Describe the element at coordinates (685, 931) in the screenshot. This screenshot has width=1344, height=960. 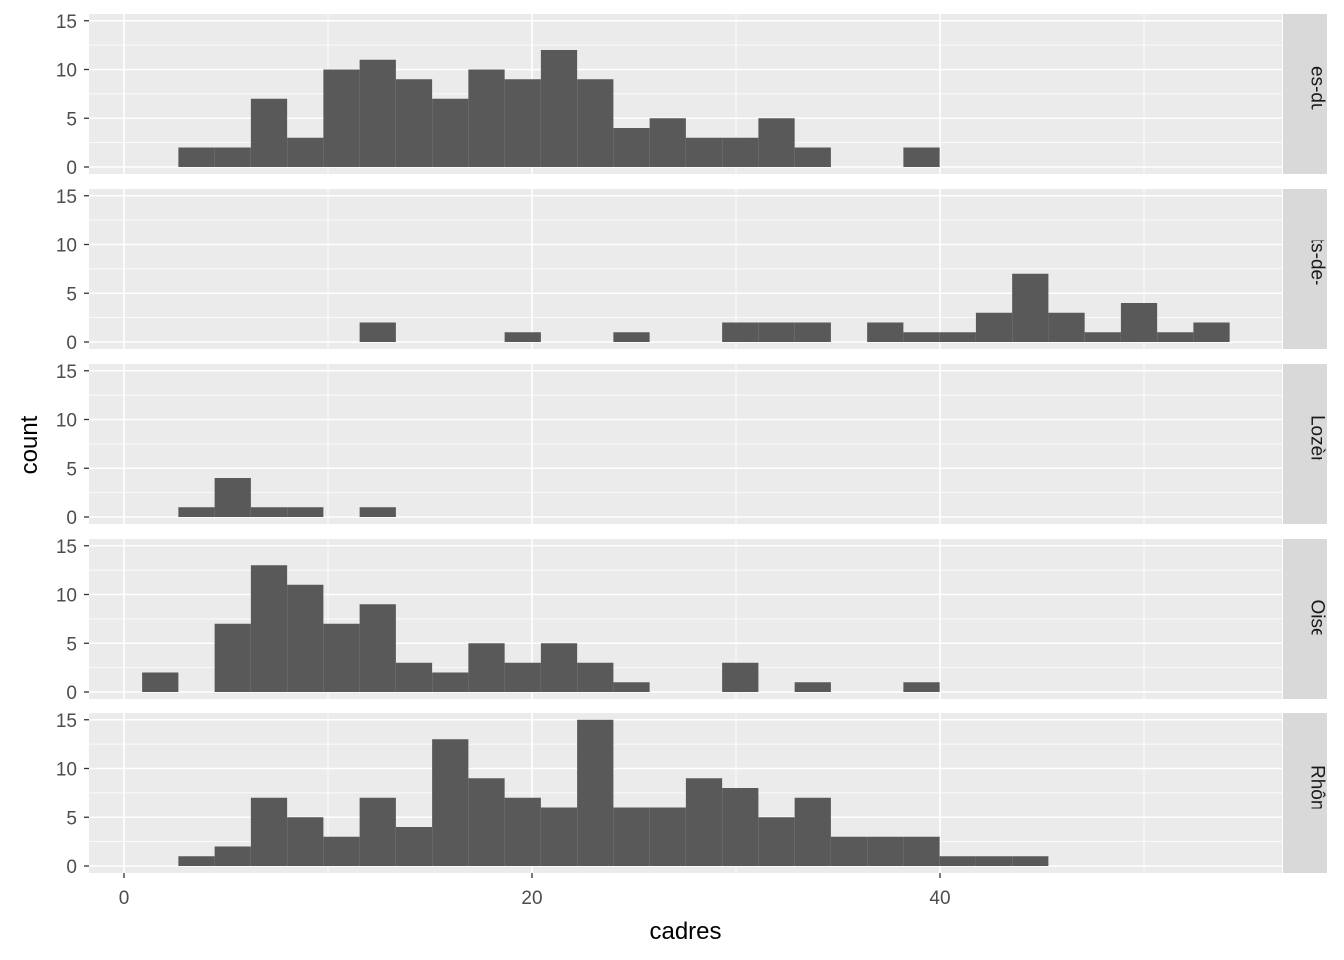
I see `x-axis-title: cadres` at that location.